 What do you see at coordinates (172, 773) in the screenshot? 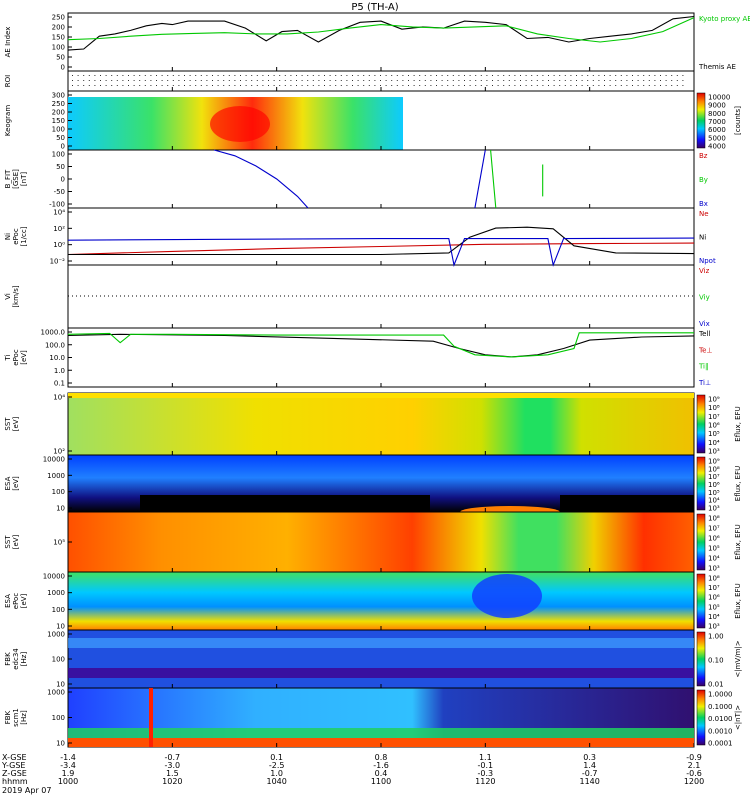
I see `ephem-z-1: 1.5` at bounding box center [172, 773].